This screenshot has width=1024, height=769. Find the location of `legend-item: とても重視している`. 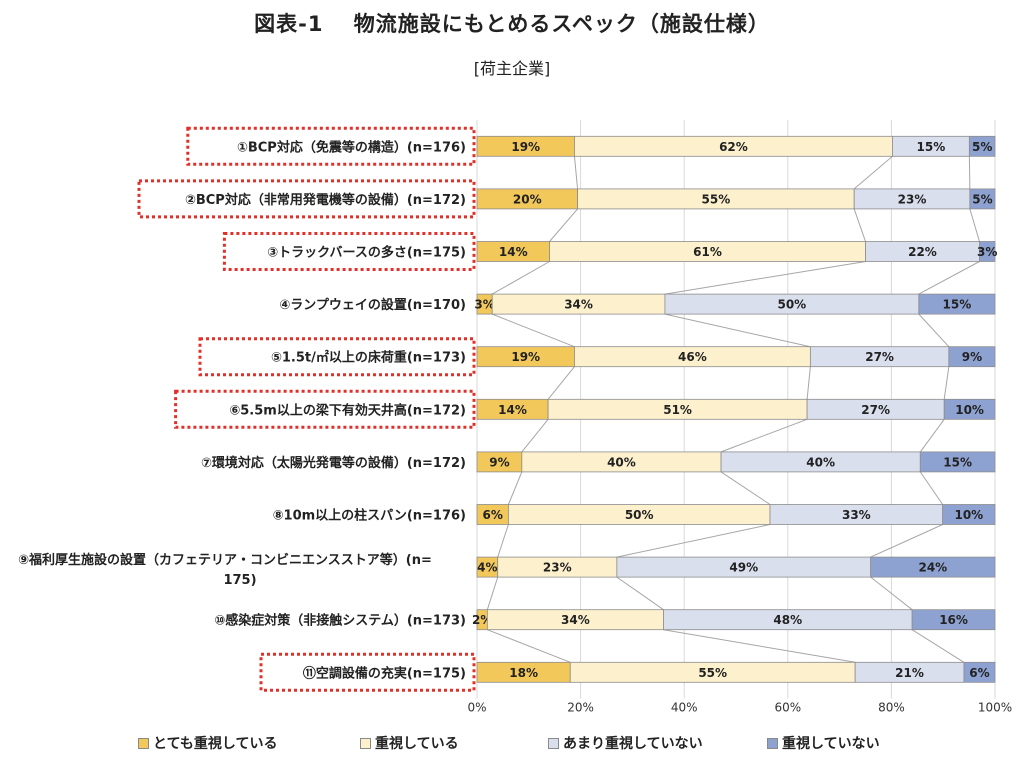

legend-item: とても重視している is located at coordinates (207, 743).